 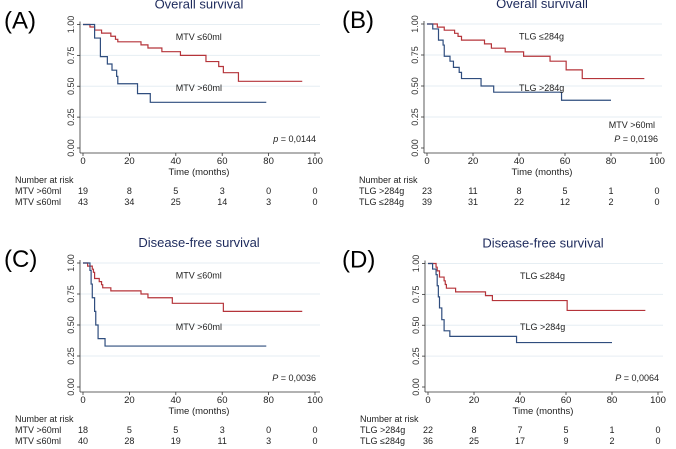 I want to click on p-value: P = 0,0196, so click(x=636, y=139).